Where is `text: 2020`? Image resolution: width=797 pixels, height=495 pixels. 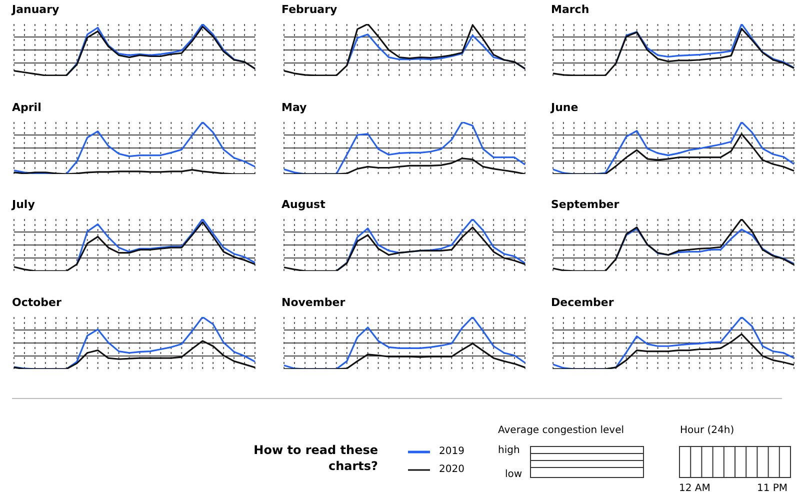 text: 2020 is located at coordinates (451, 469).